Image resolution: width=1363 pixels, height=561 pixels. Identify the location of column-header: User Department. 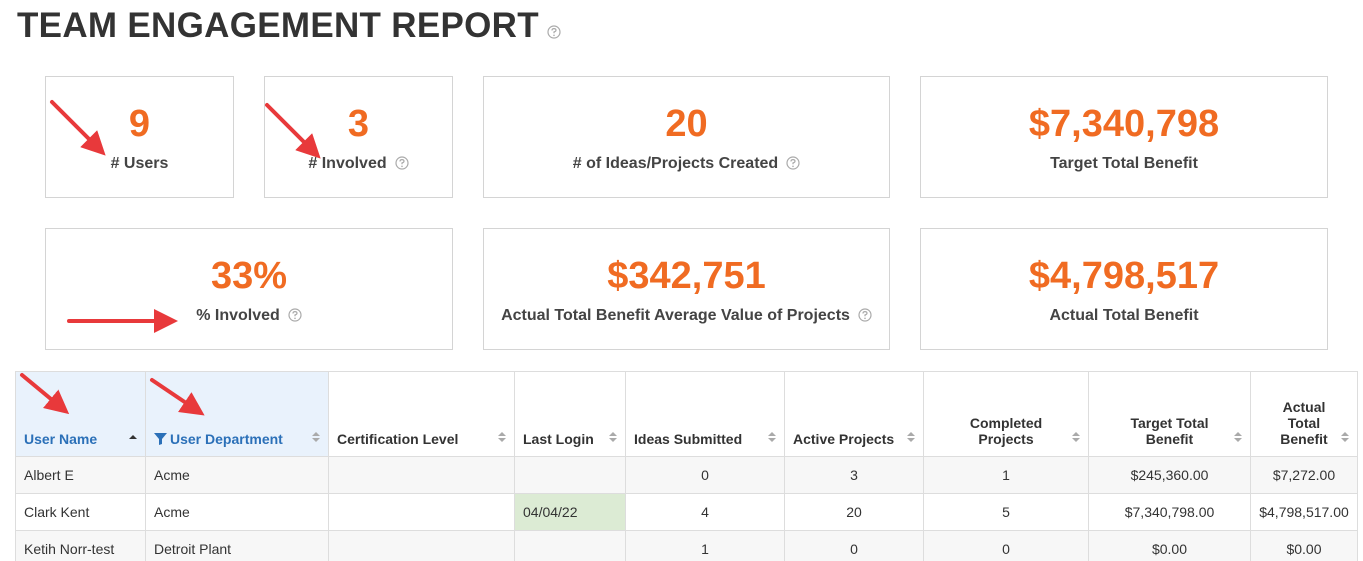
(237, 414).